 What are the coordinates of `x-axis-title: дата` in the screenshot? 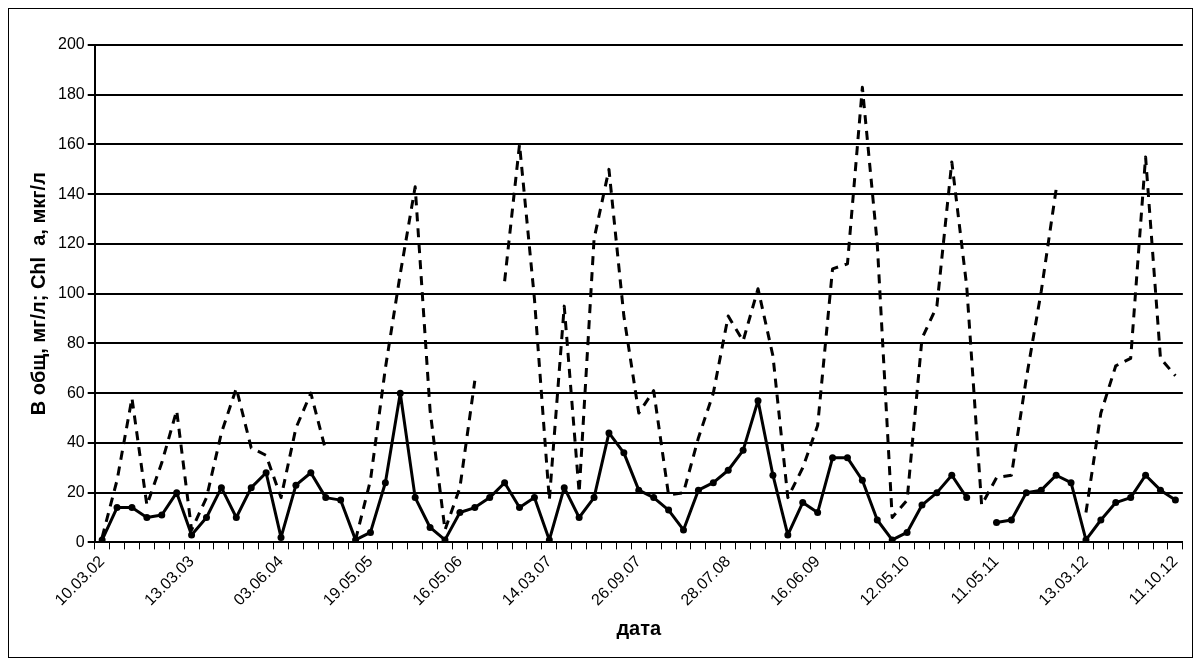 It's located at (639, 627).